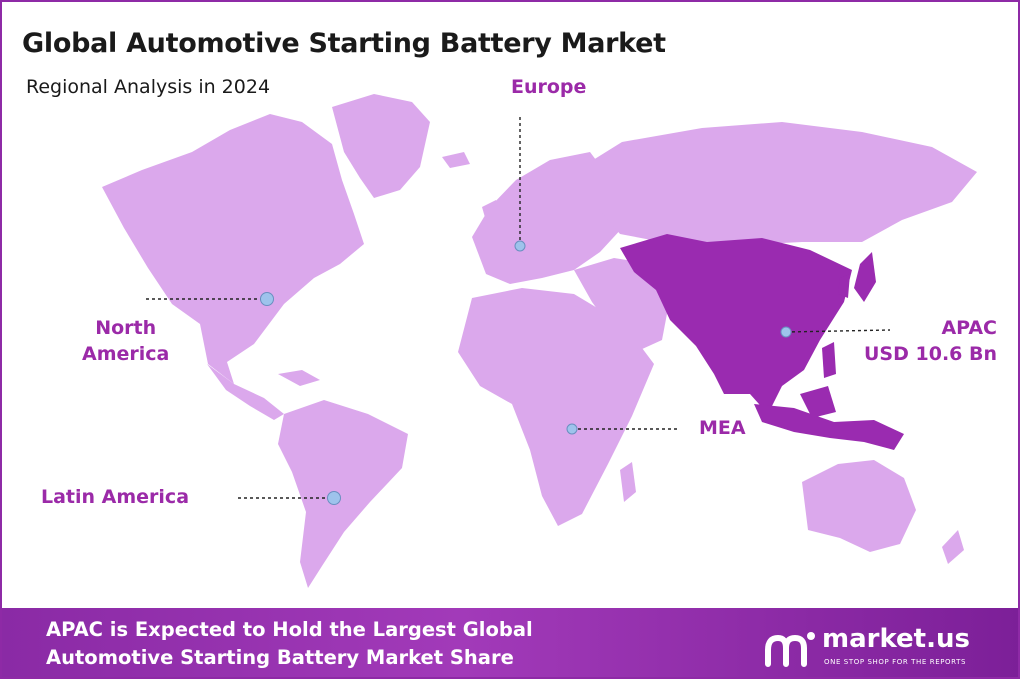 This screenshot has width=1024, height=683. I want to click on apac-leader-line, so click(838, 331).